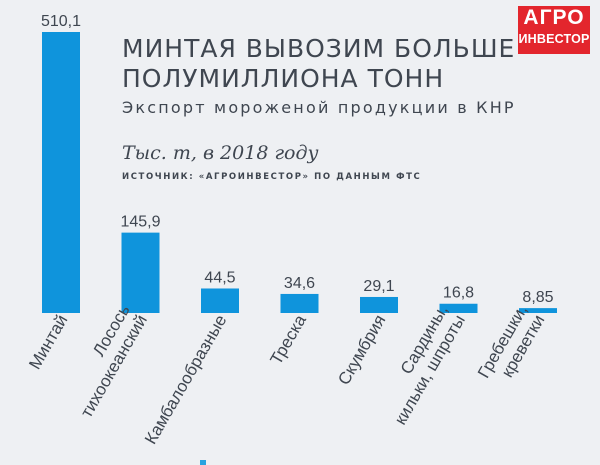  What do you see at coordinates (537, 297) in the screenshot?
I see `value-label: 8,85` at bounding box center [537, 297].